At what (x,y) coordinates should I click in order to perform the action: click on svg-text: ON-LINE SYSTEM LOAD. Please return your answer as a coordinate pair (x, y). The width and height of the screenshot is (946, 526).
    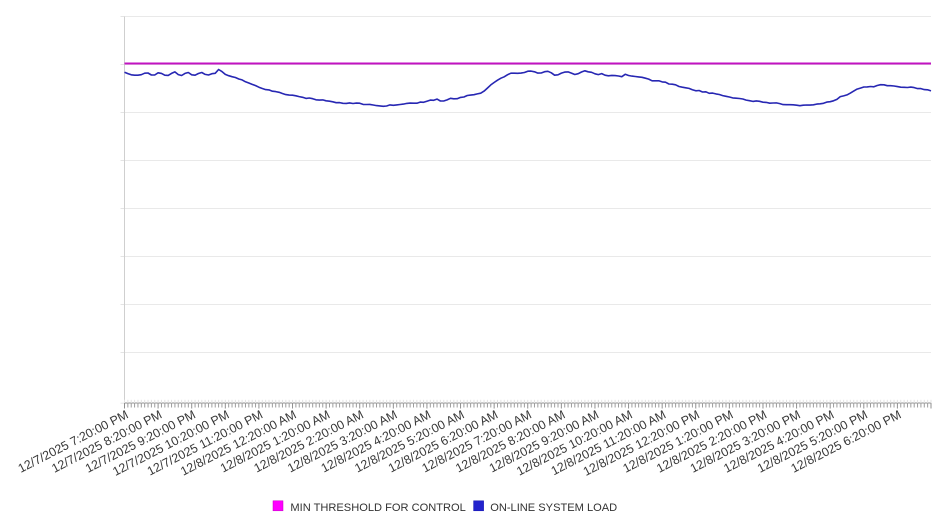
    Looking at the image, I should click on (553, 508).